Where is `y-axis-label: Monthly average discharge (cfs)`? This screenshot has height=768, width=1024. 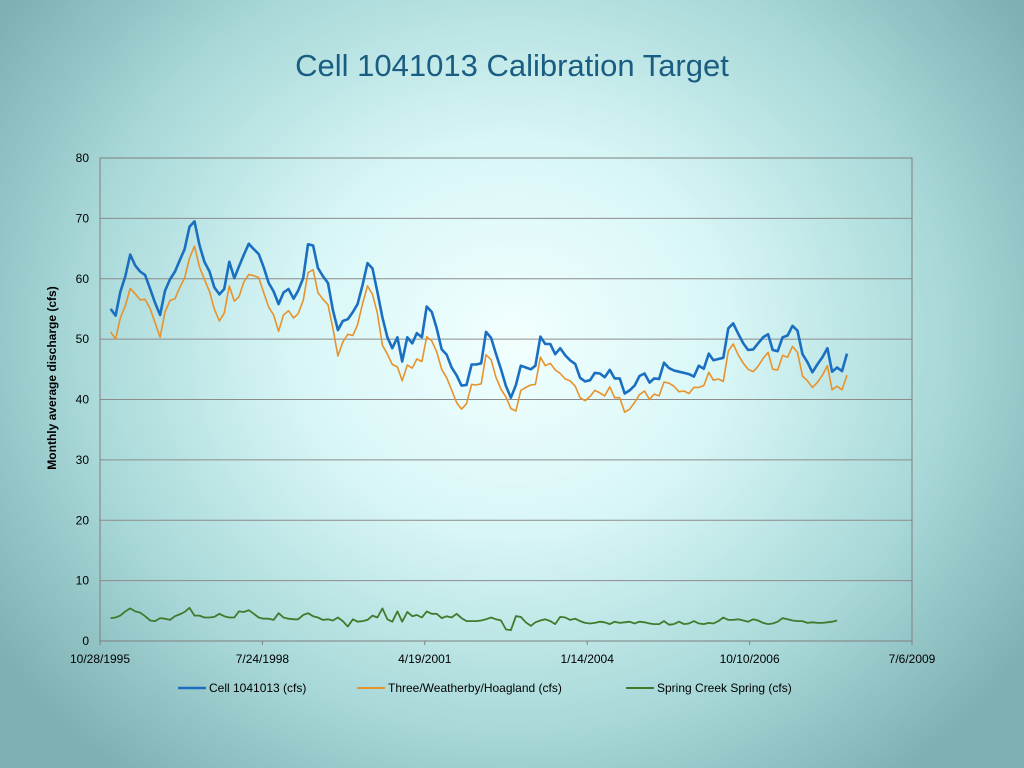 y-axis-label: Monthly average discharge (cfs) is located at coordinates (52, 377).